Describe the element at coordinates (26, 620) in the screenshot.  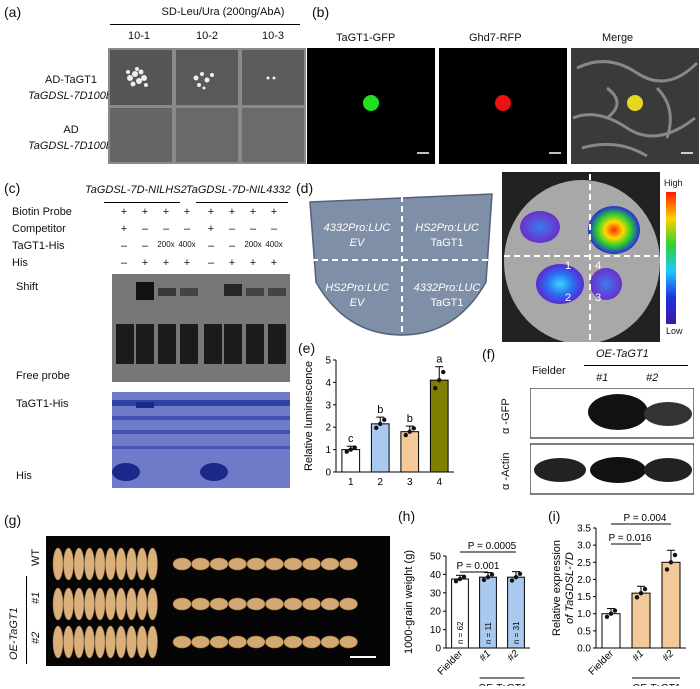
I see `grain-group-line` at that location.